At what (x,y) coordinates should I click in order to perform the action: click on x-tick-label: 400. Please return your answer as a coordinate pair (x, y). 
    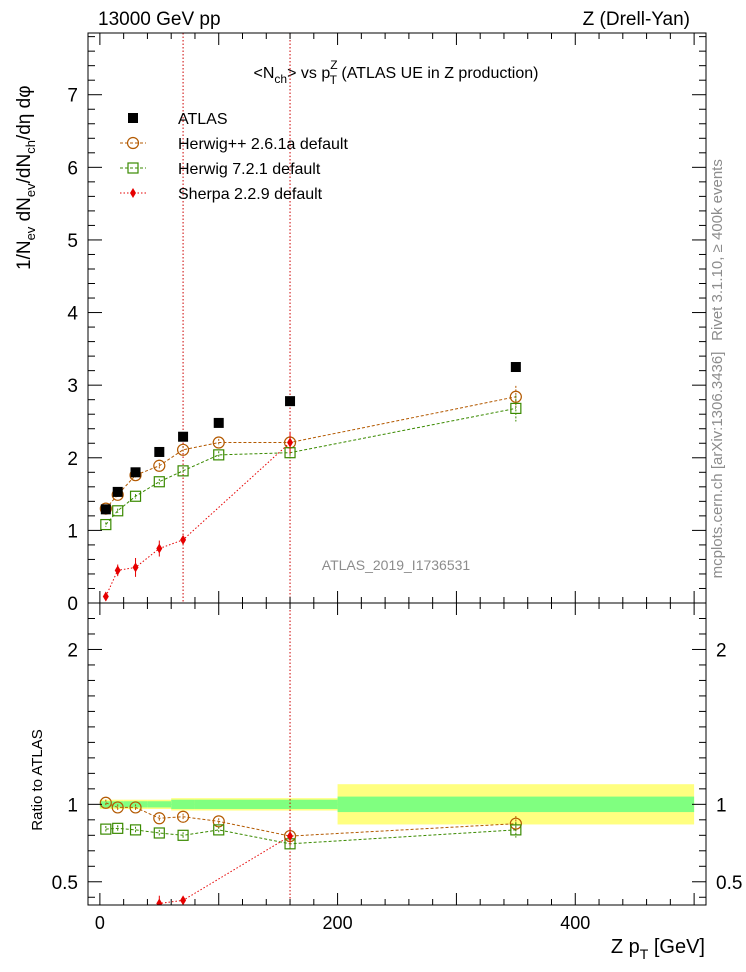
    Looking at the image, I should click on (575, 923).